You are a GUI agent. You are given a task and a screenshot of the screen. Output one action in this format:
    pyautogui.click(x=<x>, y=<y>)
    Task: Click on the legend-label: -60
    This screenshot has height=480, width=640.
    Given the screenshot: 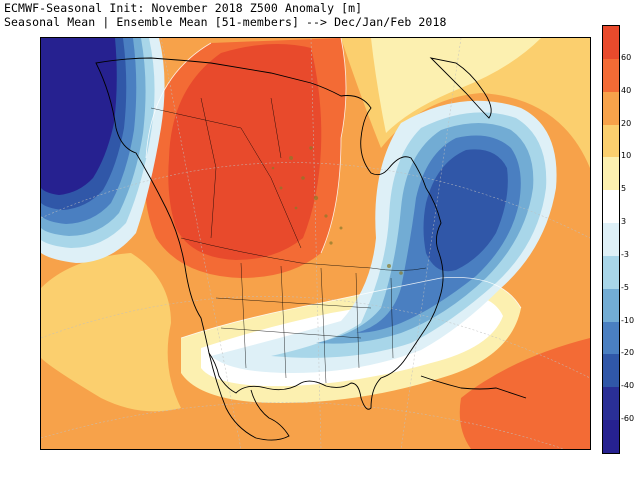 What is the action you would take?
    pyautogui.click(x=628, y=419)
    